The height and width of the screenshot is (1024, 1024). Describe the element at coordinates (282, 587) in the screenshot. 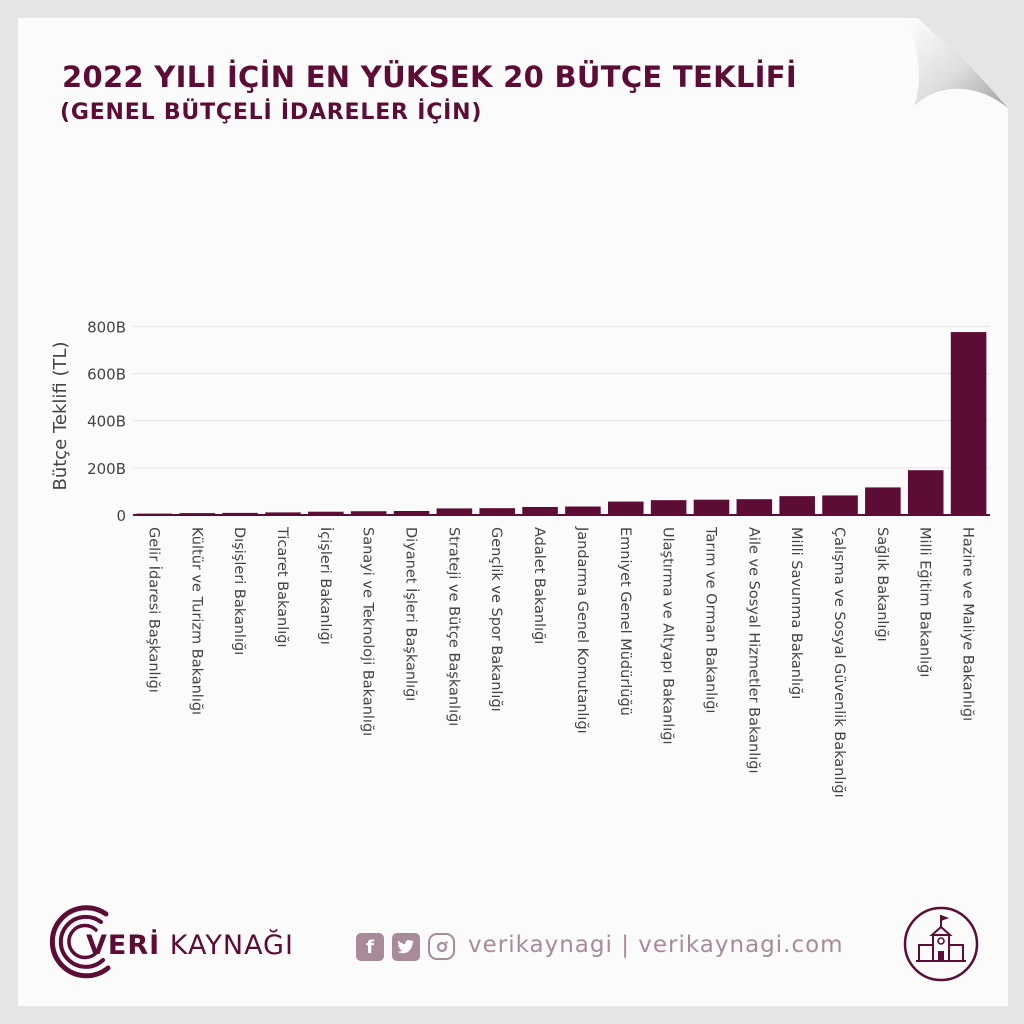

I see `x-tick-label: Ticaret Bakanlığı` at that location.